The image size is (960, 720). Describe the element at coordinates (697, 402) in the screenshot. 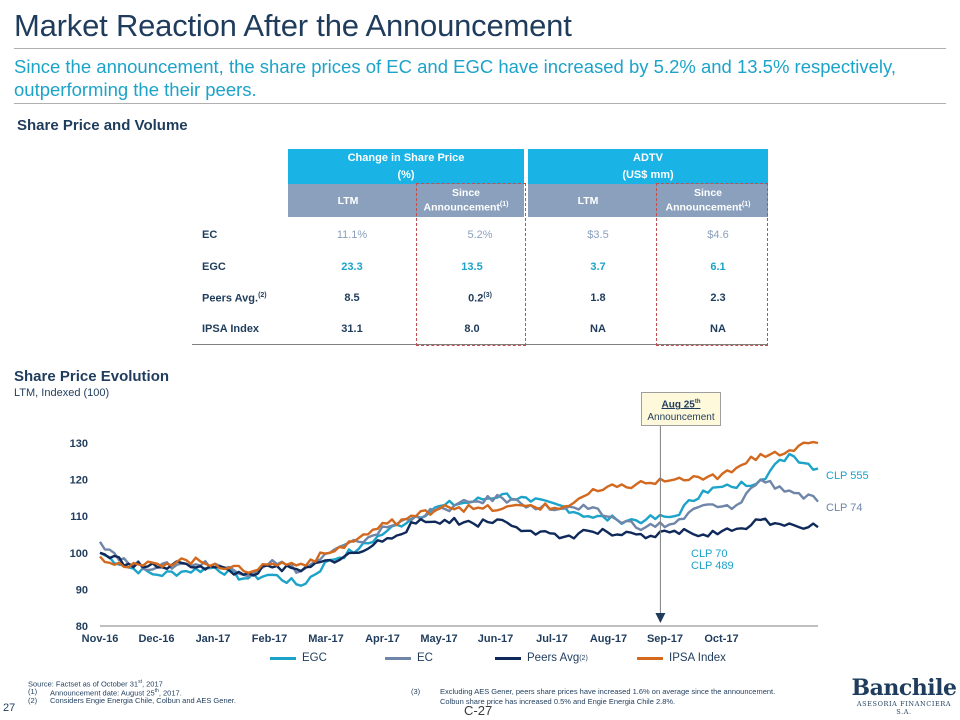

I see `annotation-date-sup: th` at that location.